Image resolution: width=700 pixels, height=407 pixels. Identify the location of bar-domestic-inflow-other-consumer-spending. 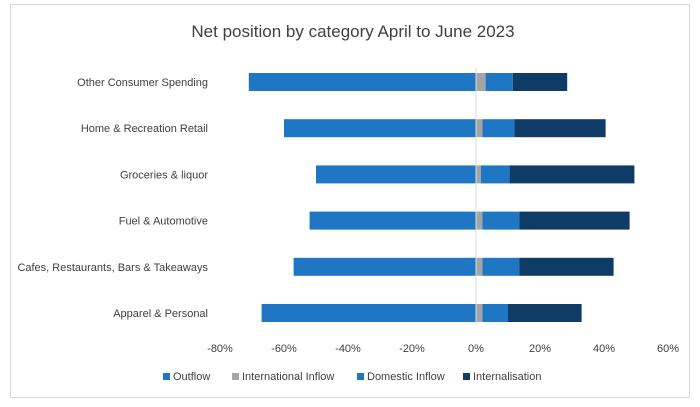
(499, 82).